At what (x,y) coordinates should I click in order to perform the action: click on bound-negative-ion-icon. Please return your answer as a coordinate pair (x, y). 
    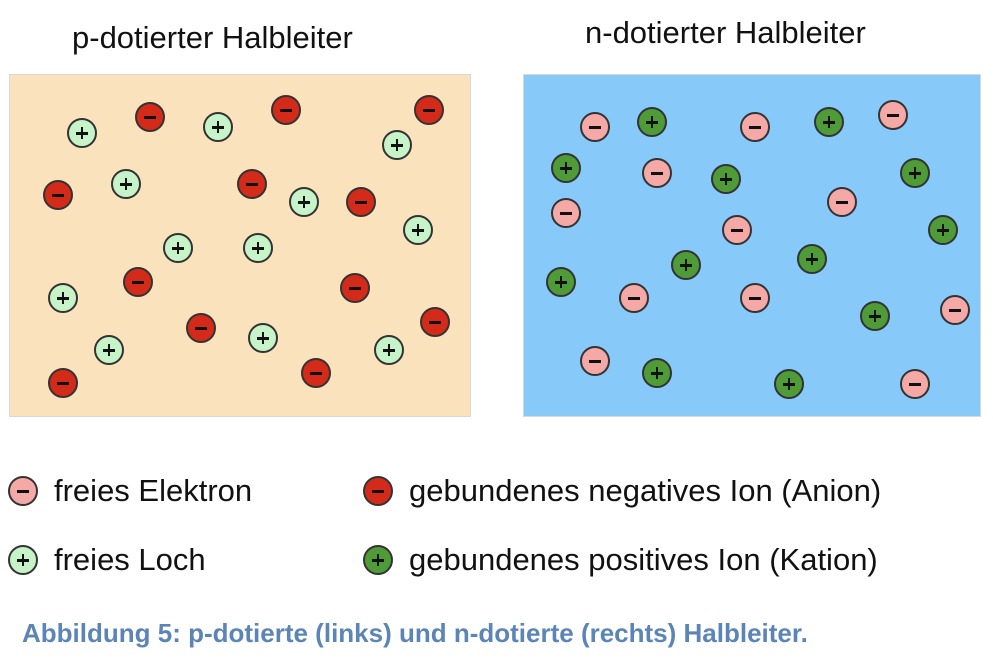
    Looking at the image, I should click on (378, 491).